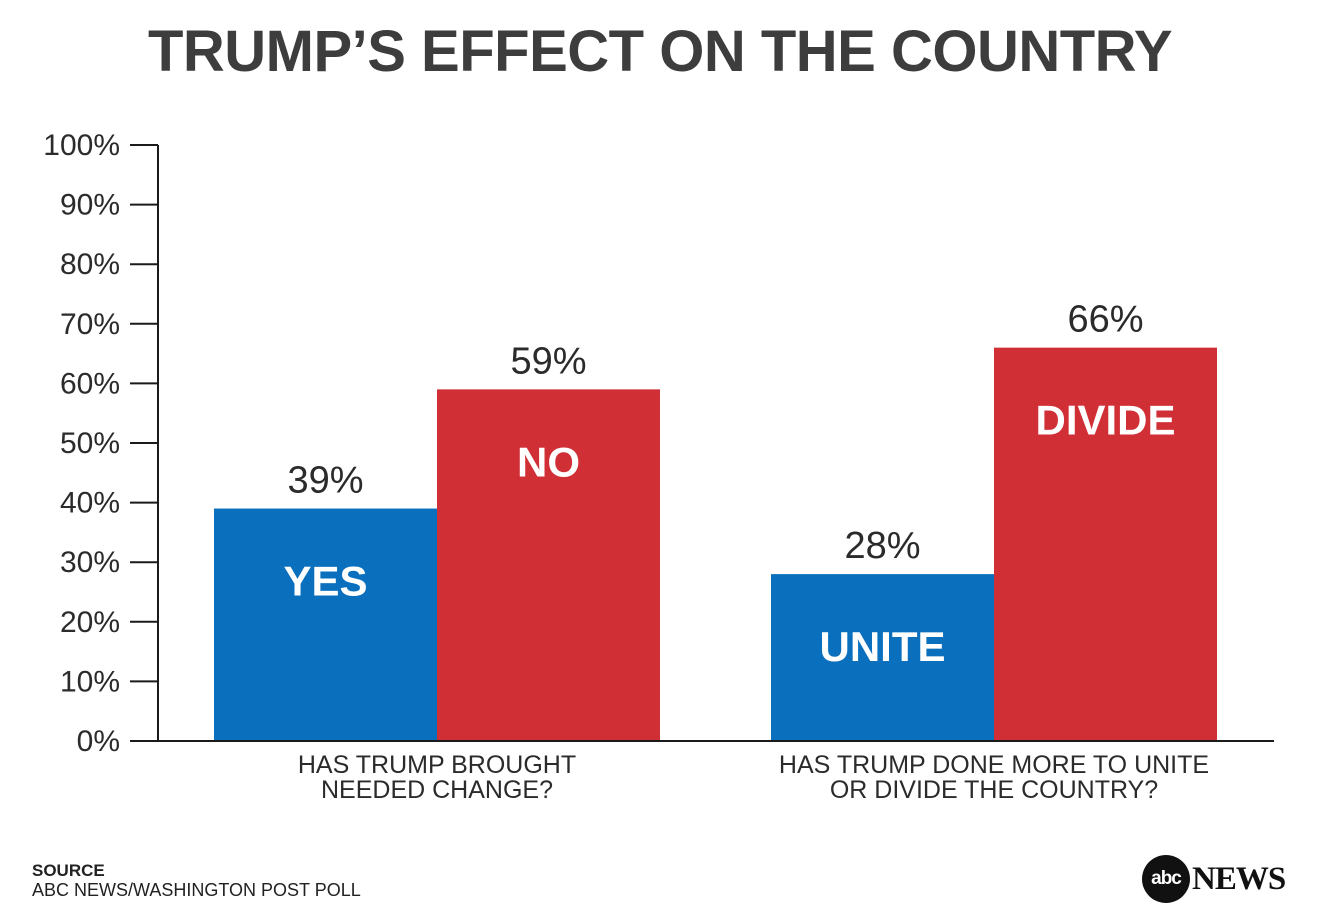 The image size is (1320, 920). Describe the element at coordinates (548, 361) in the screenshot. I see `value-label-no: 59%` at that location.